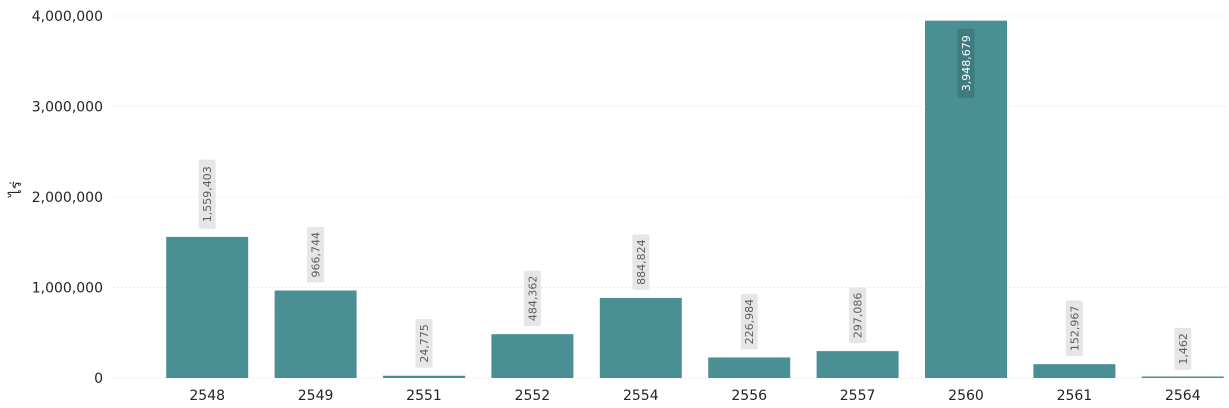 The height and width of the screenshot is (408, 1229). What do you see at coordinates (424, 396) in the screenshot?
I see `x-tick-label: 2551` at bounding box center [424, 396].